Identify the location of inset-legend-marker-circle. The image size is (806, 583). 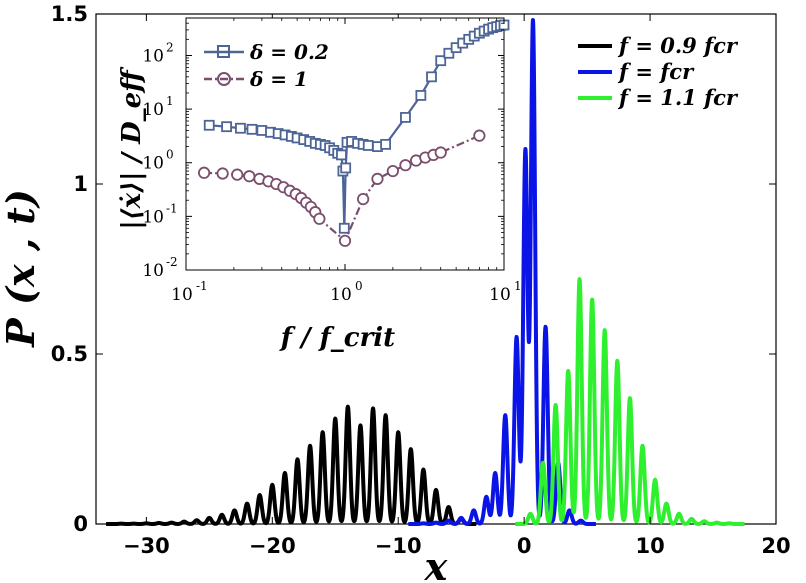
(224, 79).